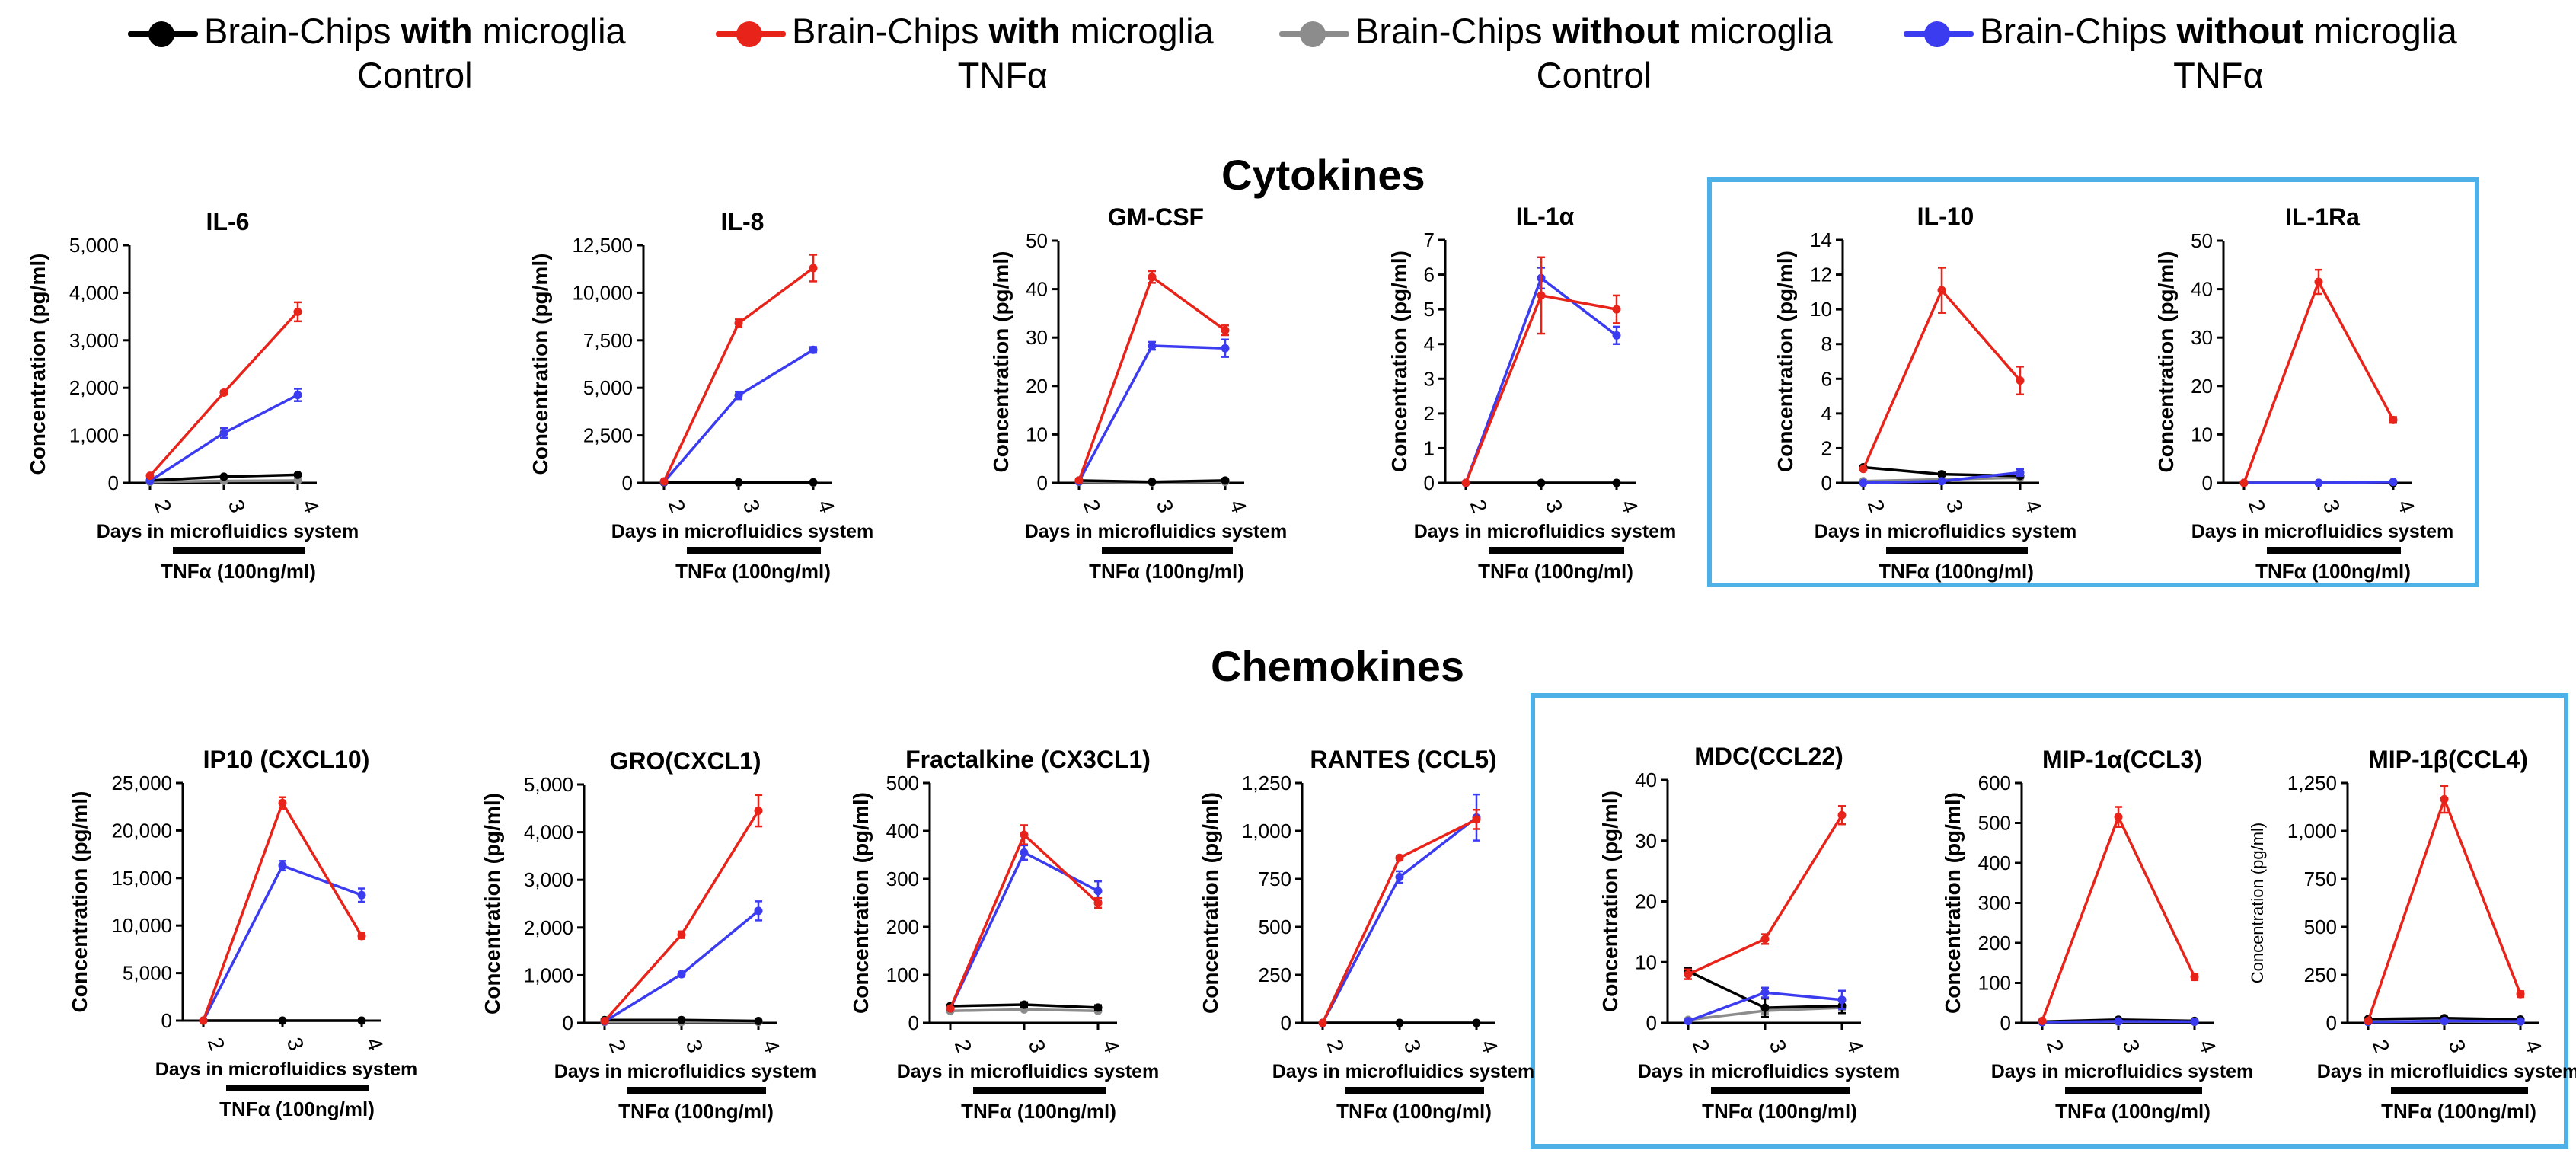 Image resolution: width=2576 pixels, height=1160 pixels. What do you see at coordinates (1323, 175) in the screenshot?
I see `cytokines-title: Cytokines` at bounding box center [1323, 175].